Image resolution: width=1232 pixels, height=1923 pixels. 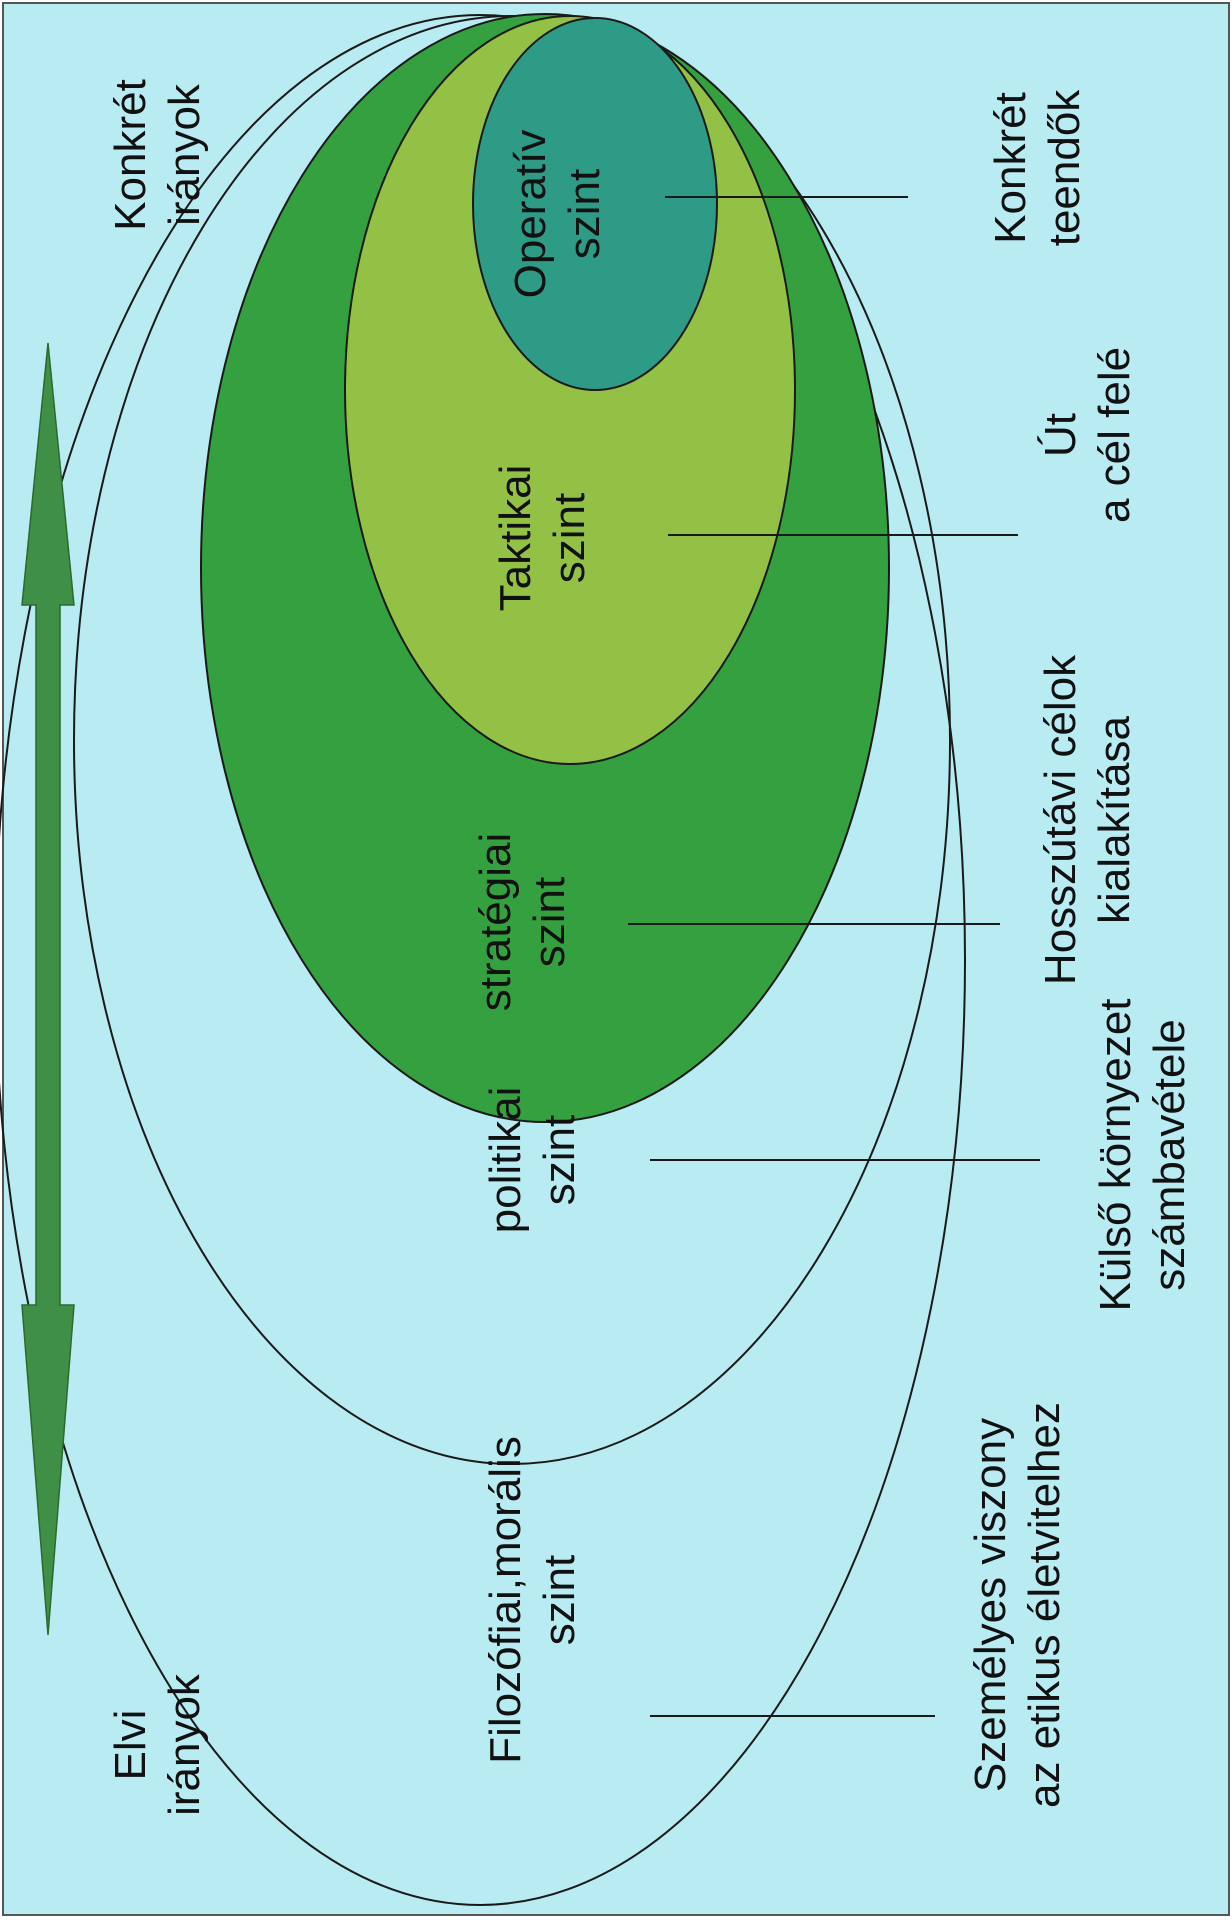 What do you see at coordinates (522, 922) in the screenshot?
I see `strategic-level-label: stratégiai szint` at bounding box center [522, 922].